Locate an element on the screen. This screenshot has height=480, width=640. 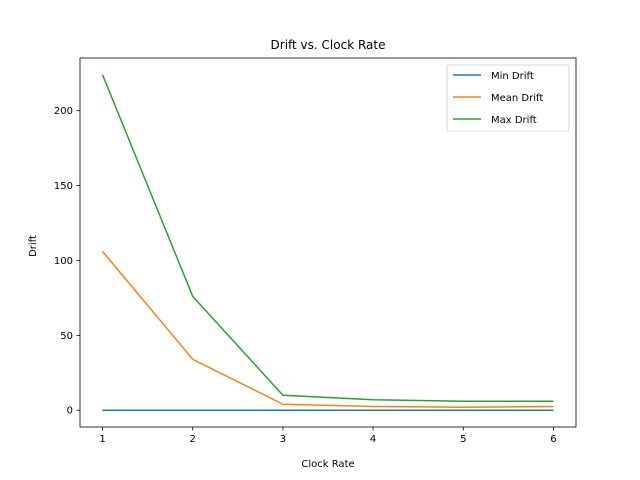
legend: Min Drift Mean Drift Max Drift is located at coordinates (508, 98).